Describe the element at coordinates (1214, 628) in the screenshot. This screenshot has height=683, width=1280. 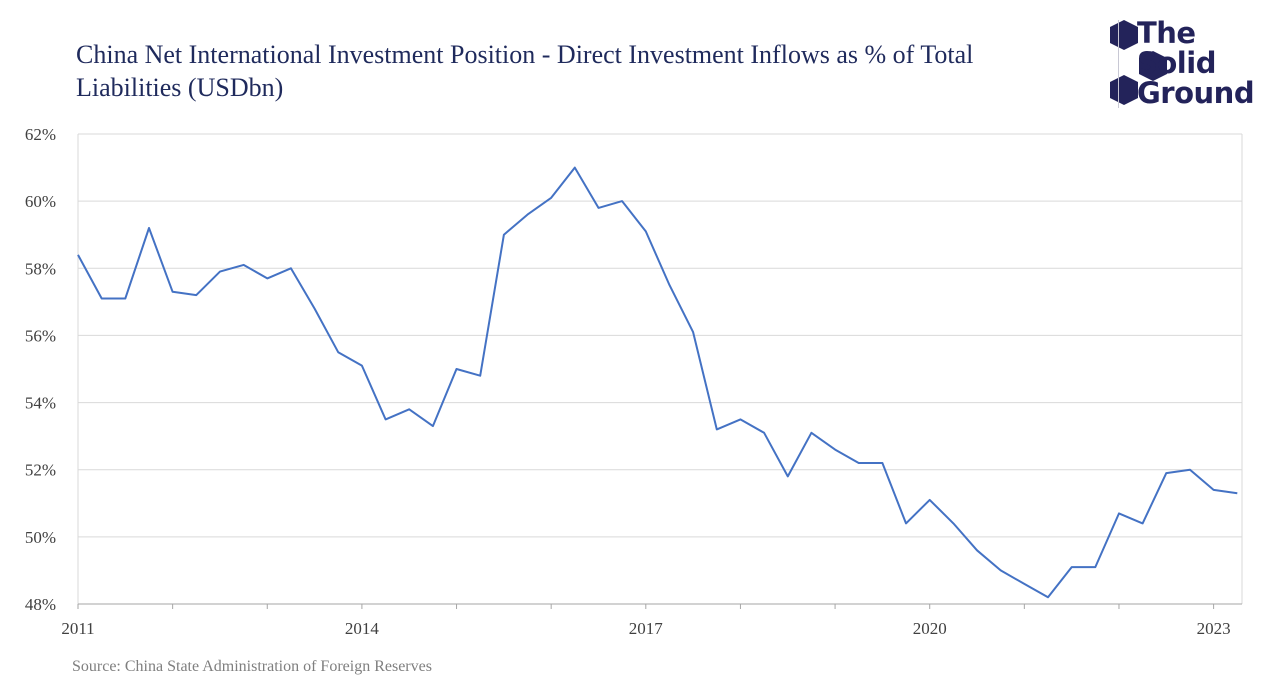
I see `x-tick-label: 2023` at that location.